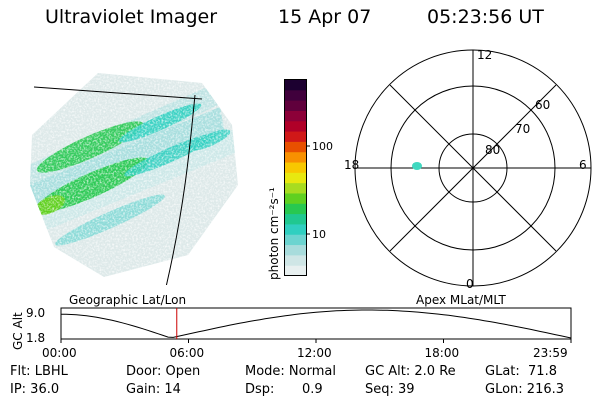 This screenshot has width=600, height=400. What do you see at coordinates (522, 129) in the screenshot?
I see `lat-label-70: 70` at bounding box center [522, 129].